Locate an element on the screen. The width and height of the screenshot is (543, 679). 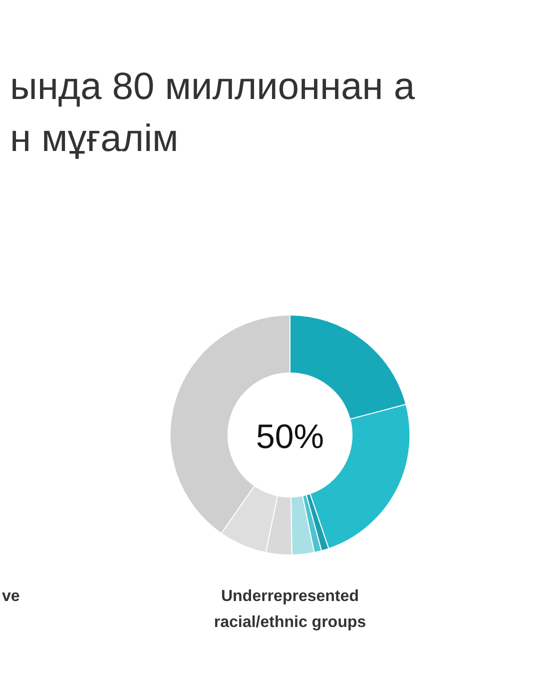
text: 50% is located at coordinates (290, 437).